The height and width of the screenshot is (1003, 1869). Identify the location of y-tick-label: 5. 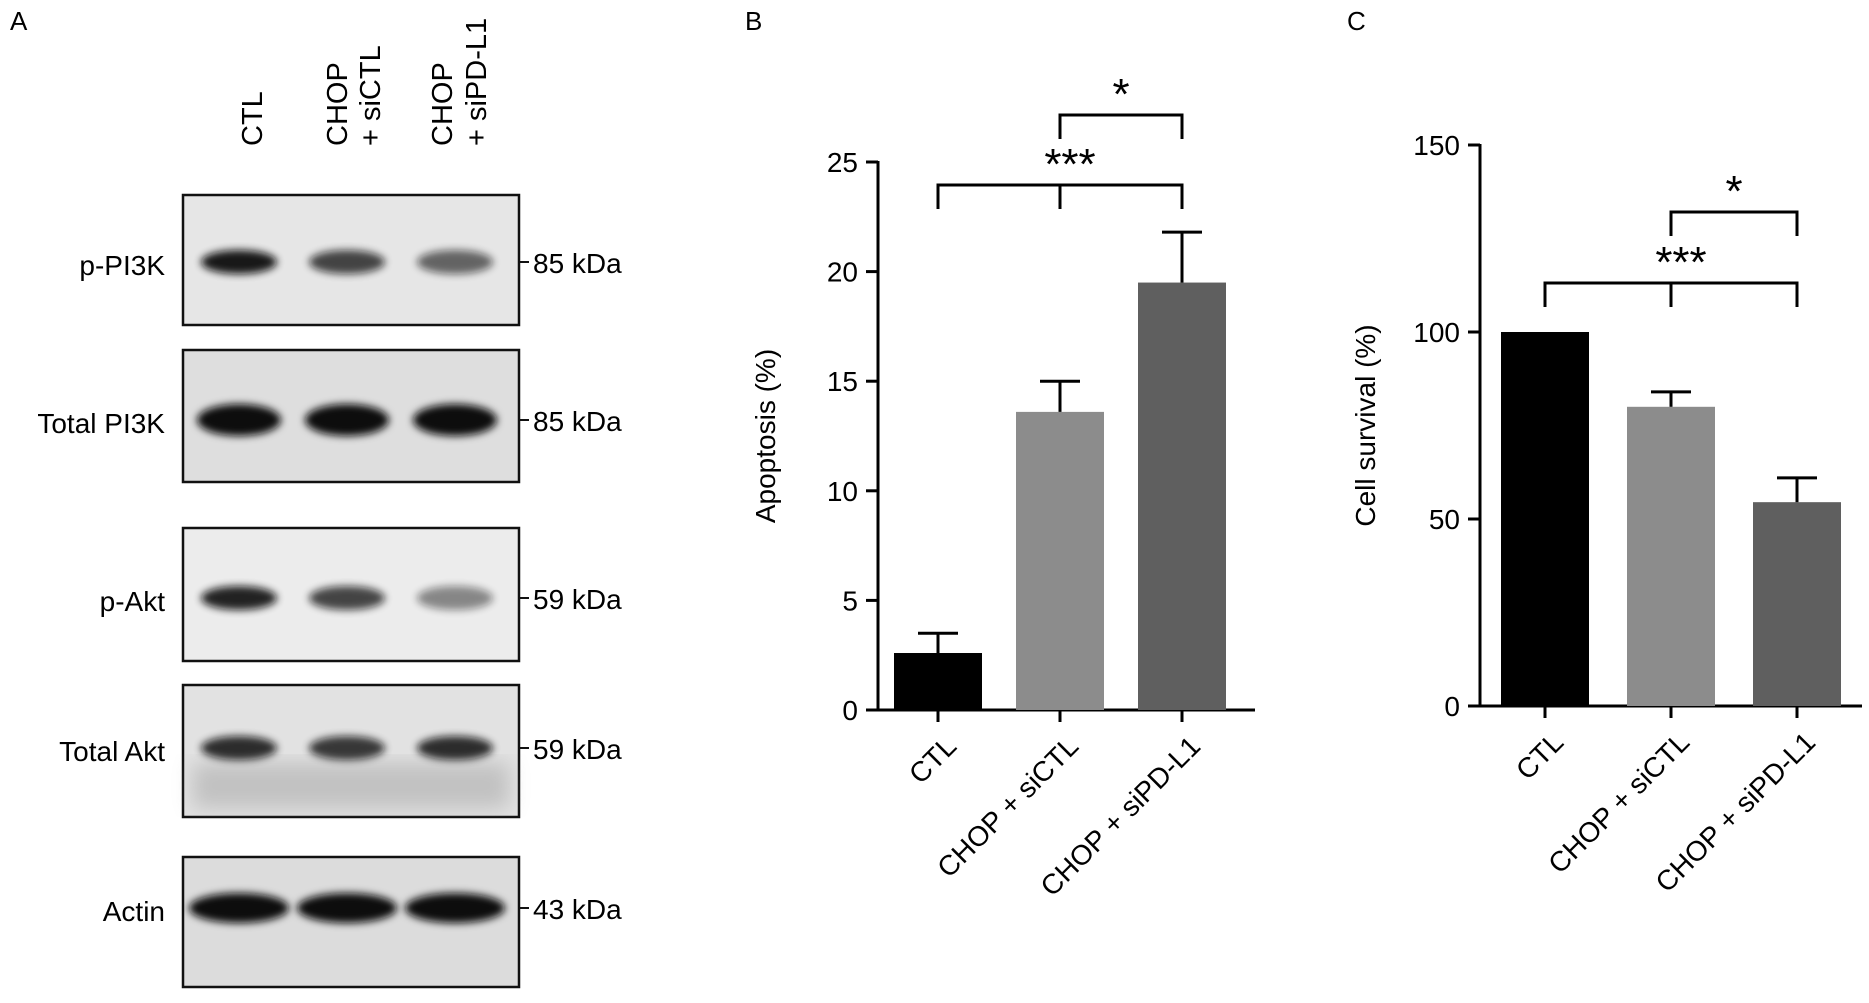
(850, 600).